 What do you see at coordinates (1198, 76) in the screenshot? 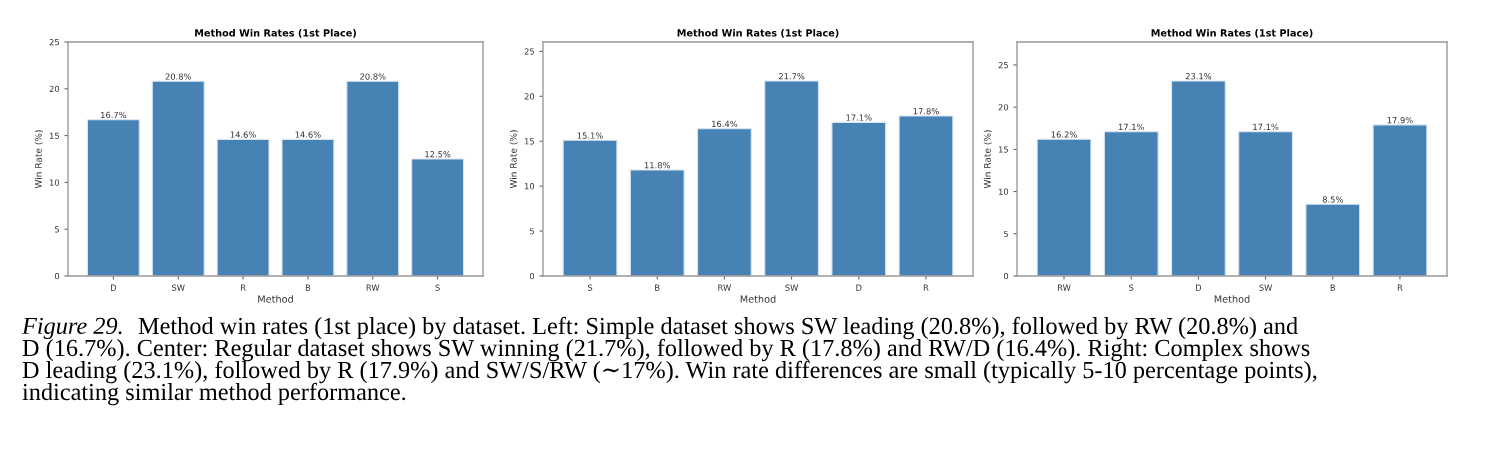
I see `data-label: 23.1%` at bounding box center [1198, 76].